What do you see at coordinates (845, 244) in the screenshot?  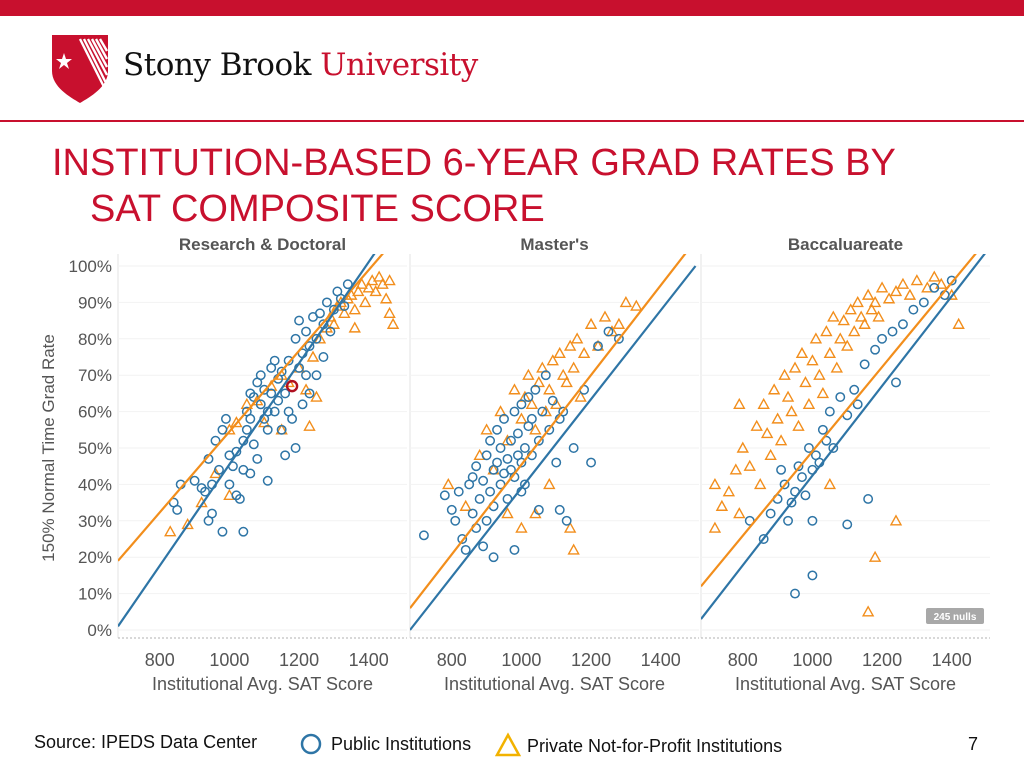 I see `panel-title: Baccaluareate` at bounding box center [845, 244].